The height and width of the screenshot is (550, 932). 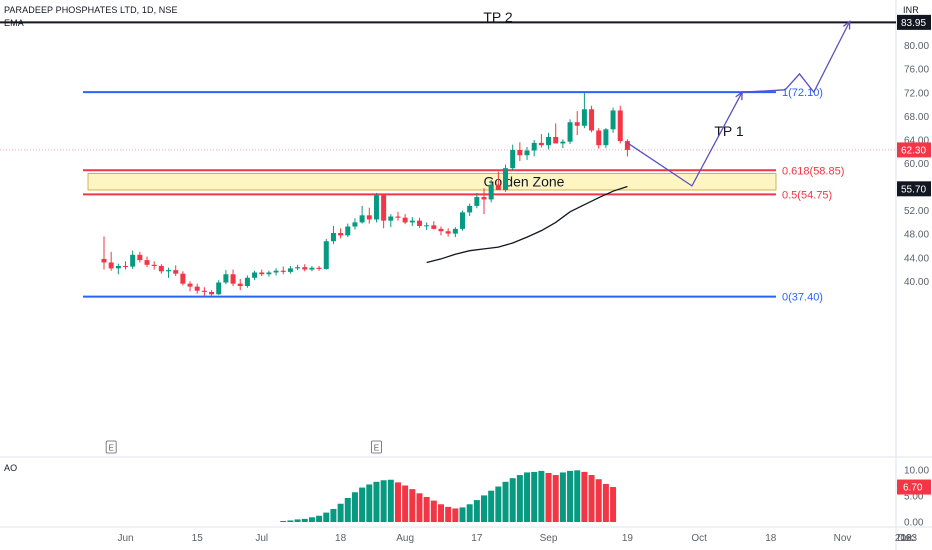 What do you see at coordinates (498, 17) in the screenshot?
I see `tp2-label: TP 2` at bounding box center [498, 17].